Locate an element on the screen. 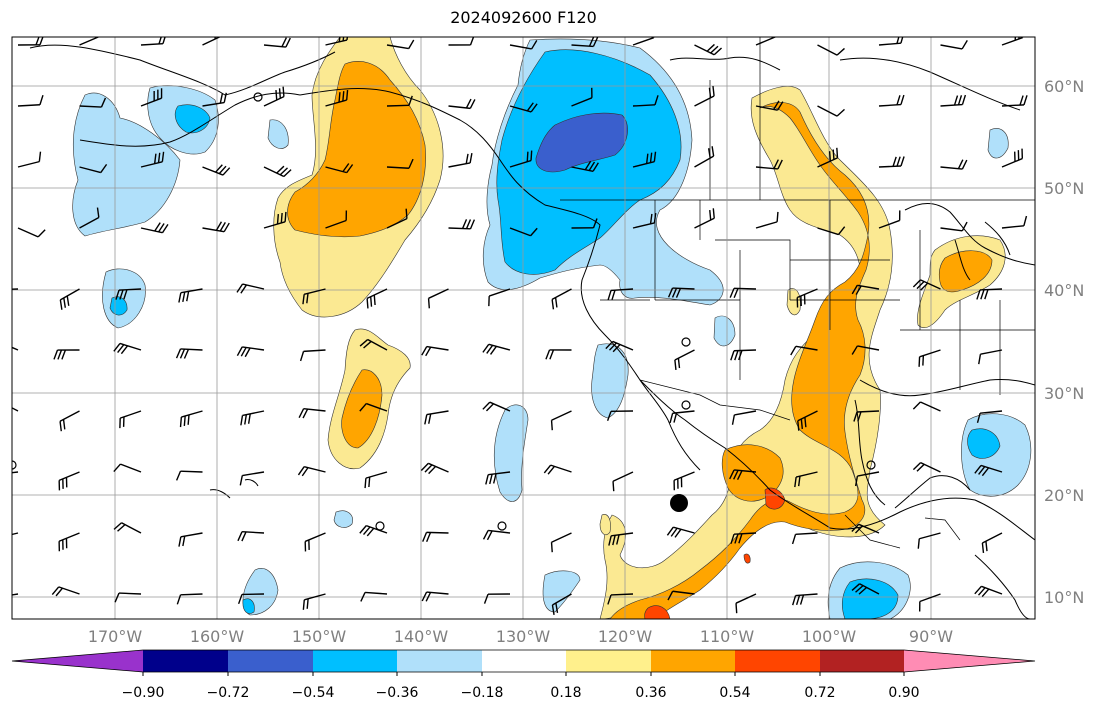 The width and height of the screenshot is (1105, 712). colorbar-tick-label: 0.18 is located at coordinates (565, 693).